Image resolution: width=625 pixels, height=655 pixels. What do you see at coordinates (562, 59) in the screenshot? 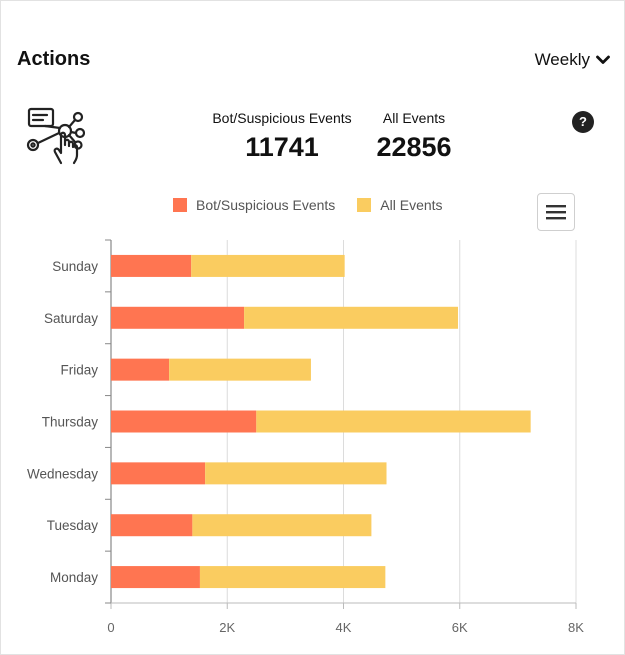
I see `period-label: Weekly` at bounding box center [562, 59].